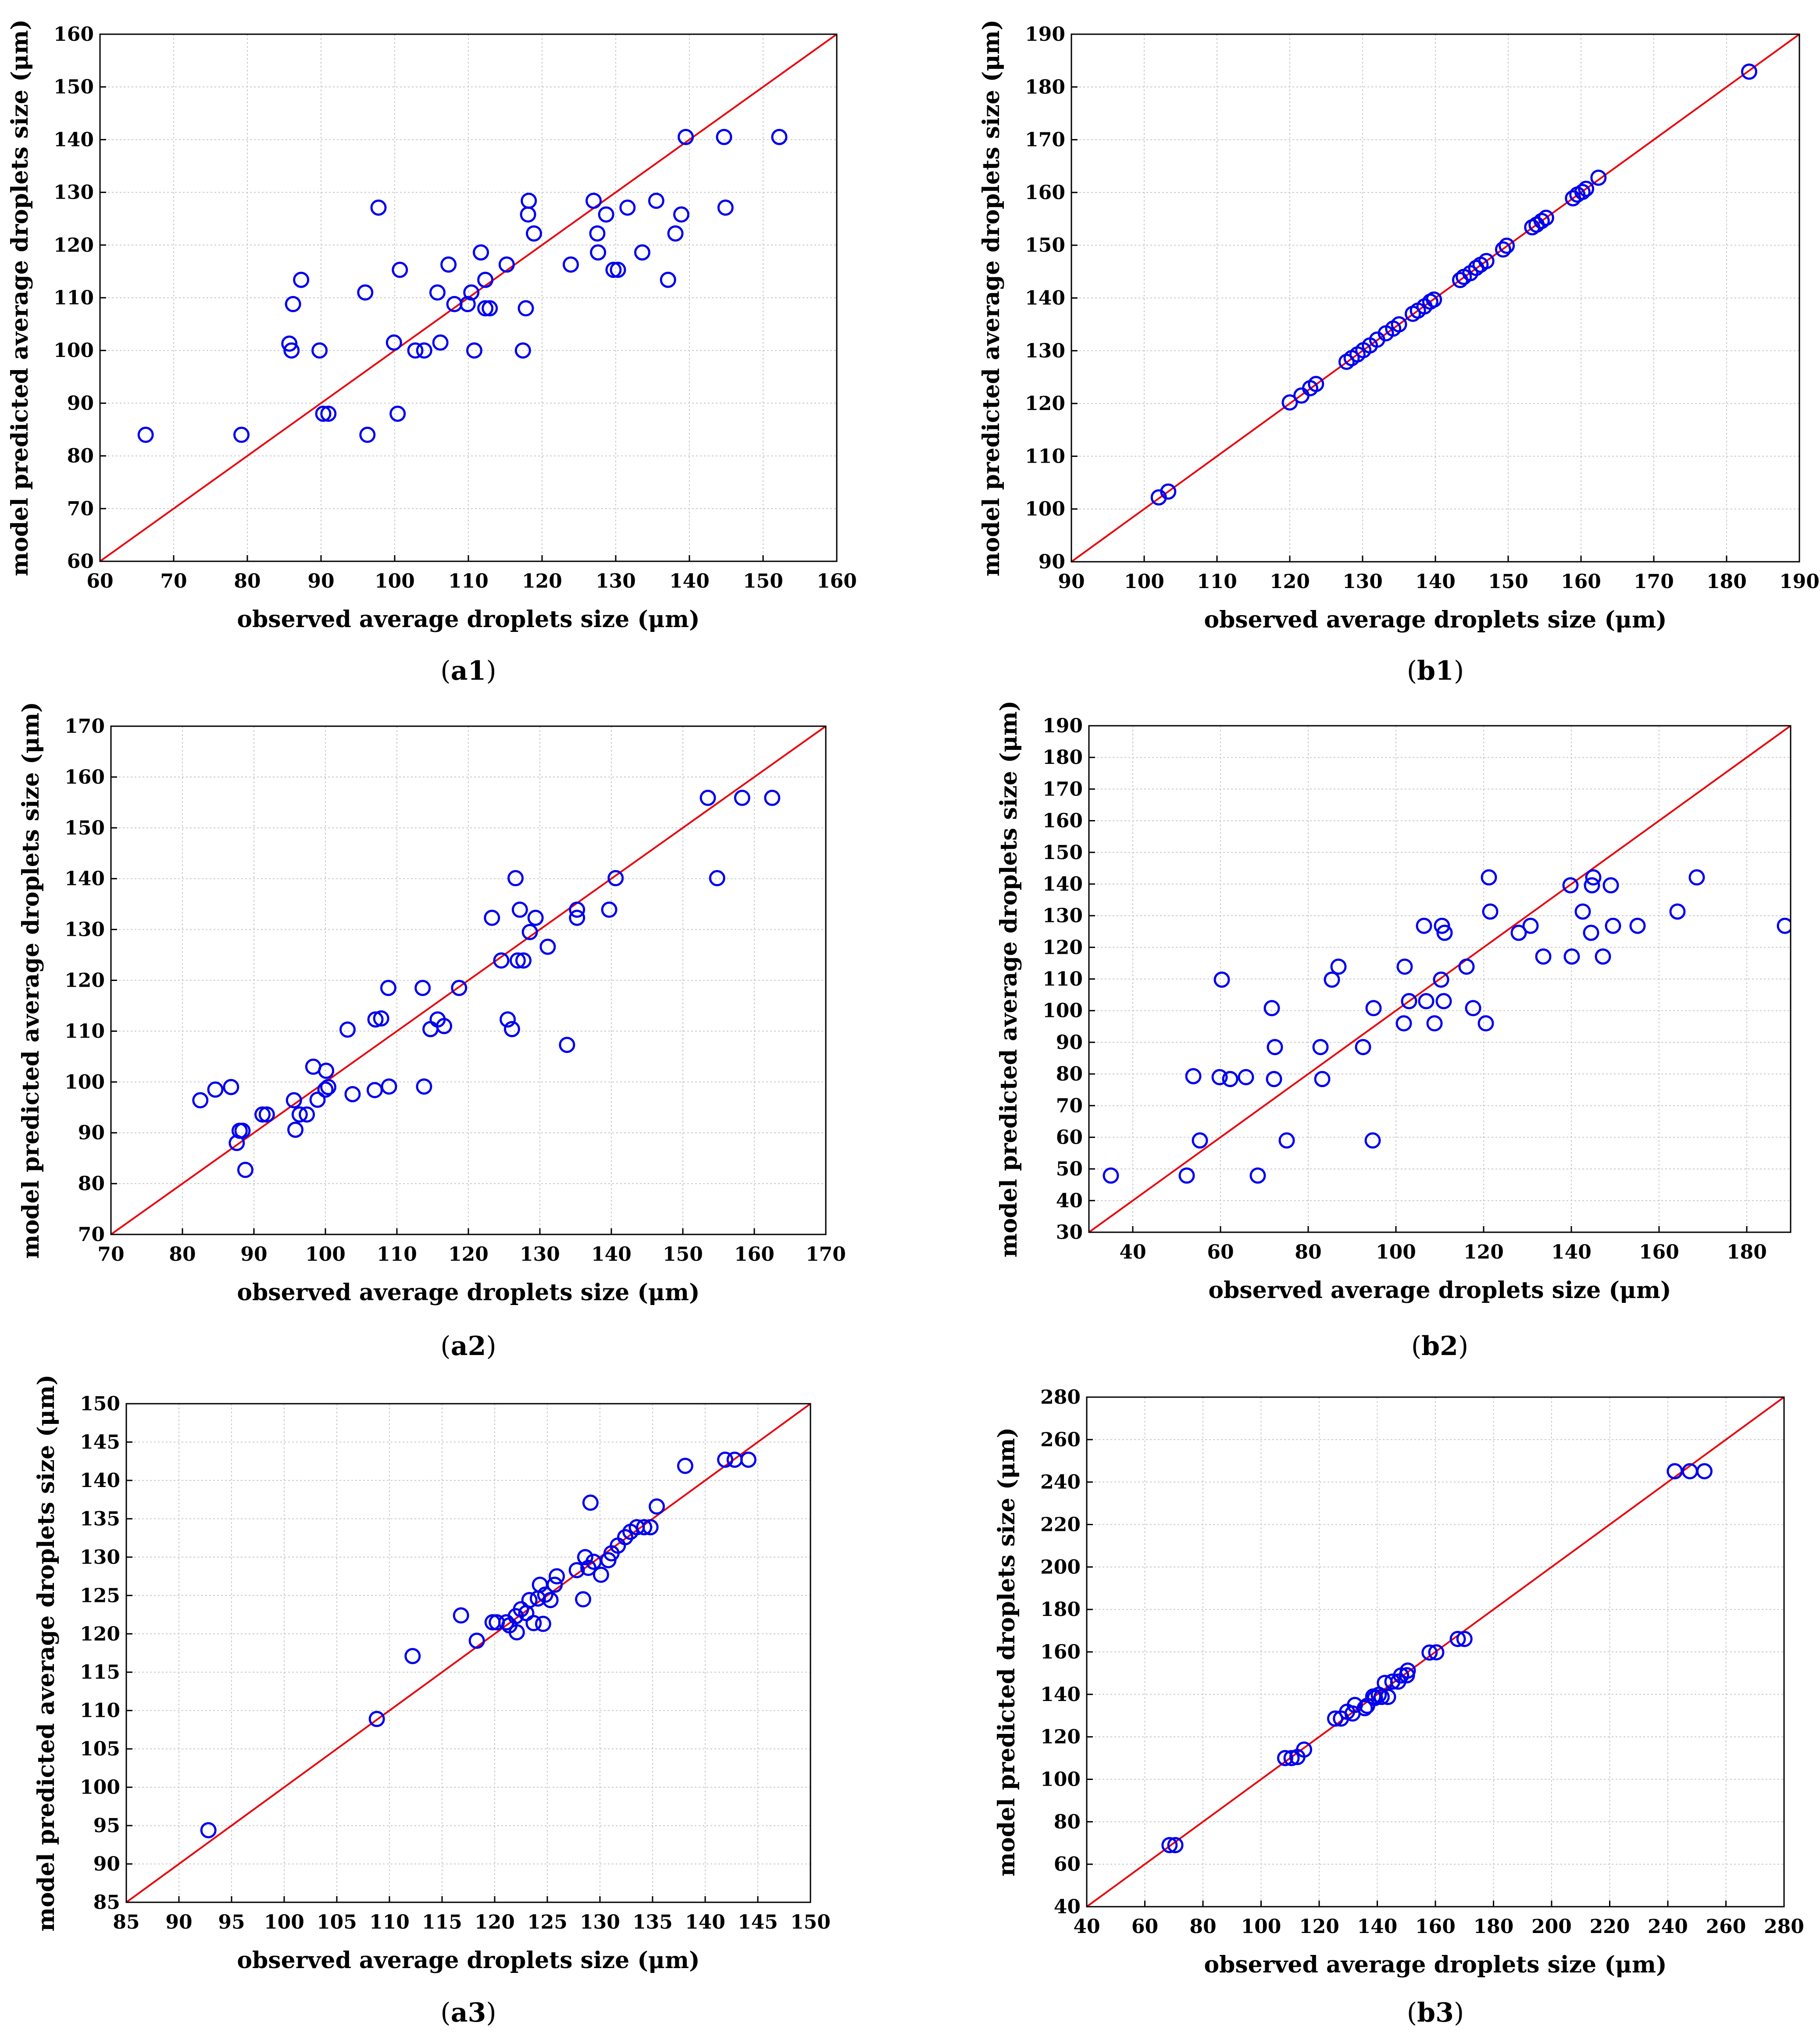 This screenshot has height=2040, width=1820. Describe the element at coordinates (74, 298) in the screenshot. I see `y-tick-label: 110` at that location.